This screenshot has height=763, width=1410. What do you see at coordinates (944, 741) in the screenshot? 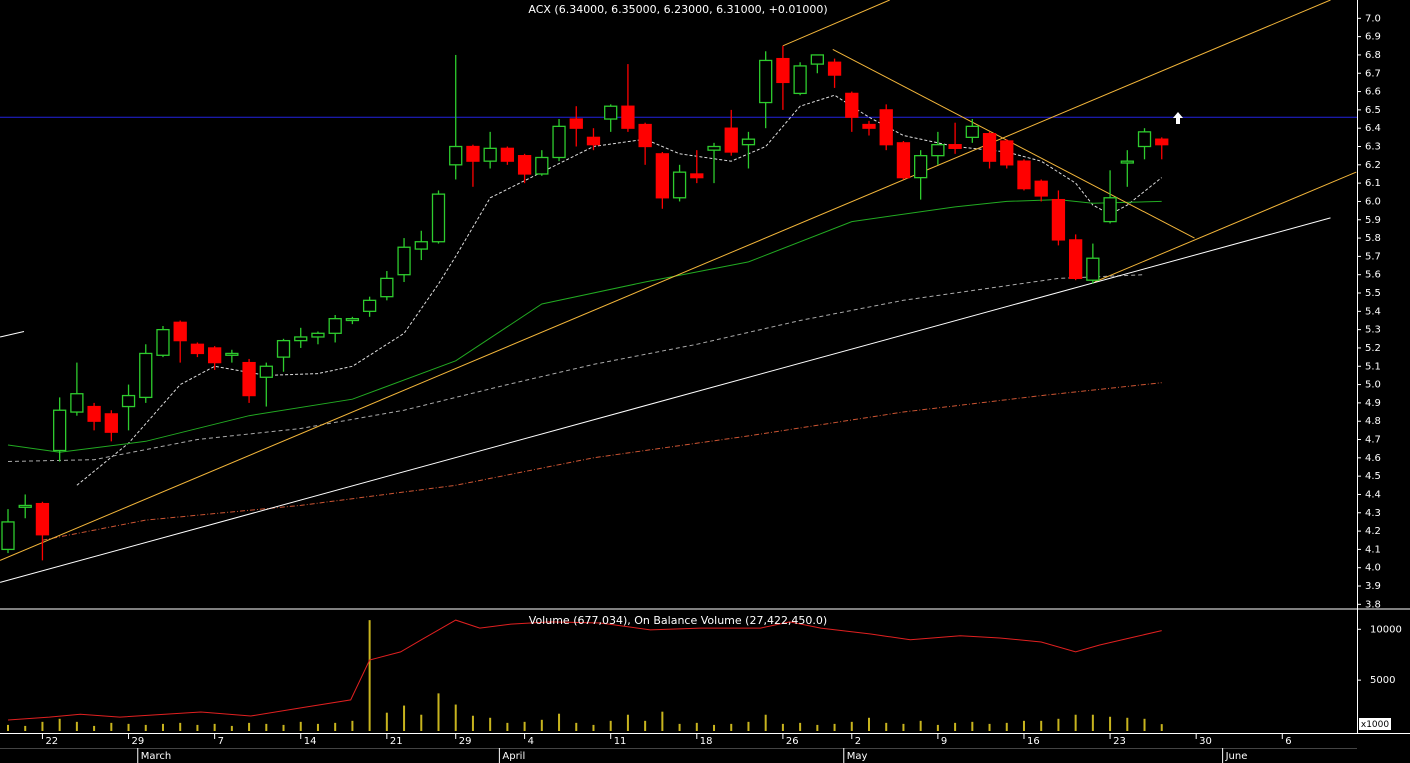
I see `x-tick-label: 9` at bounding box center [944, 741].